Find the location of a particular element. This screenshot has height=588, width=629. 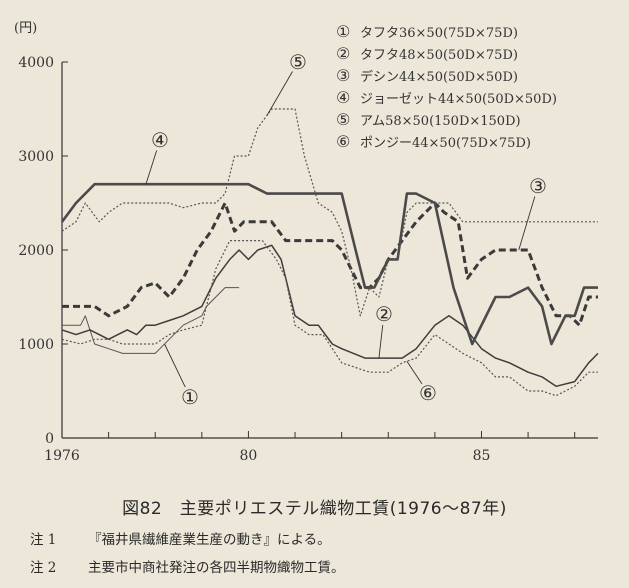

legend-marker: ⑥ is located at coordinates (343, 141).